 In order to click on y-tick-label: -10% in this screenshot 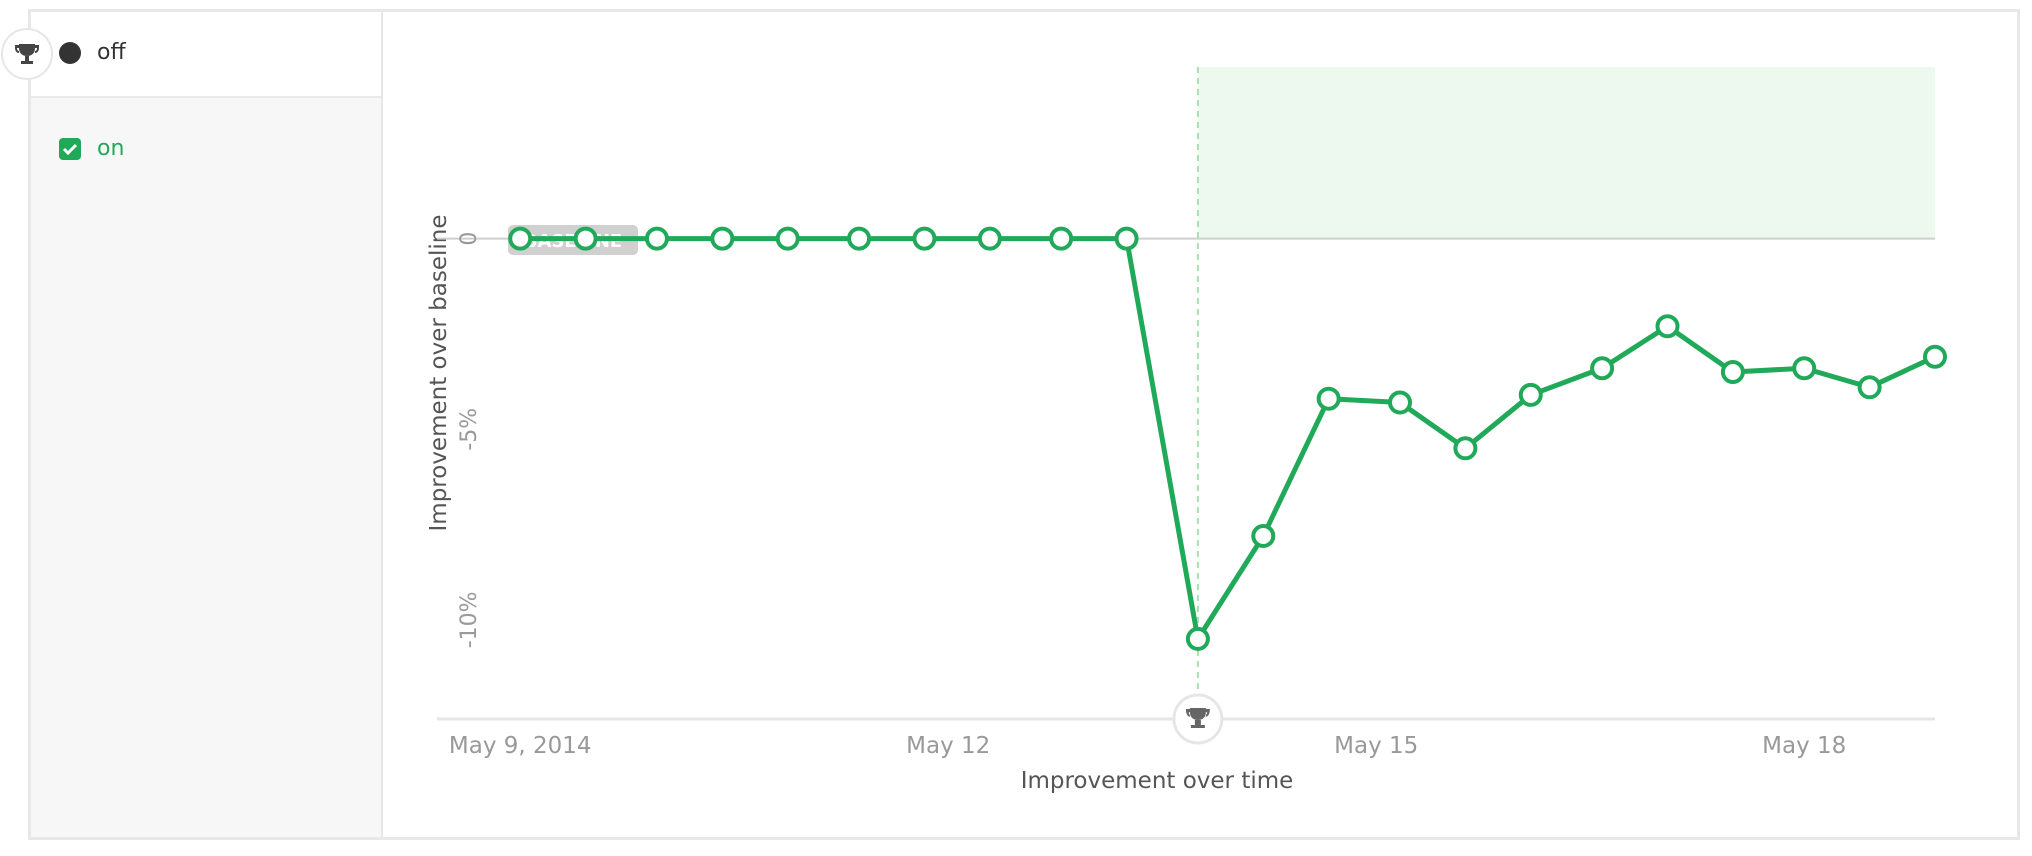, I will do `click(469, 619)`.